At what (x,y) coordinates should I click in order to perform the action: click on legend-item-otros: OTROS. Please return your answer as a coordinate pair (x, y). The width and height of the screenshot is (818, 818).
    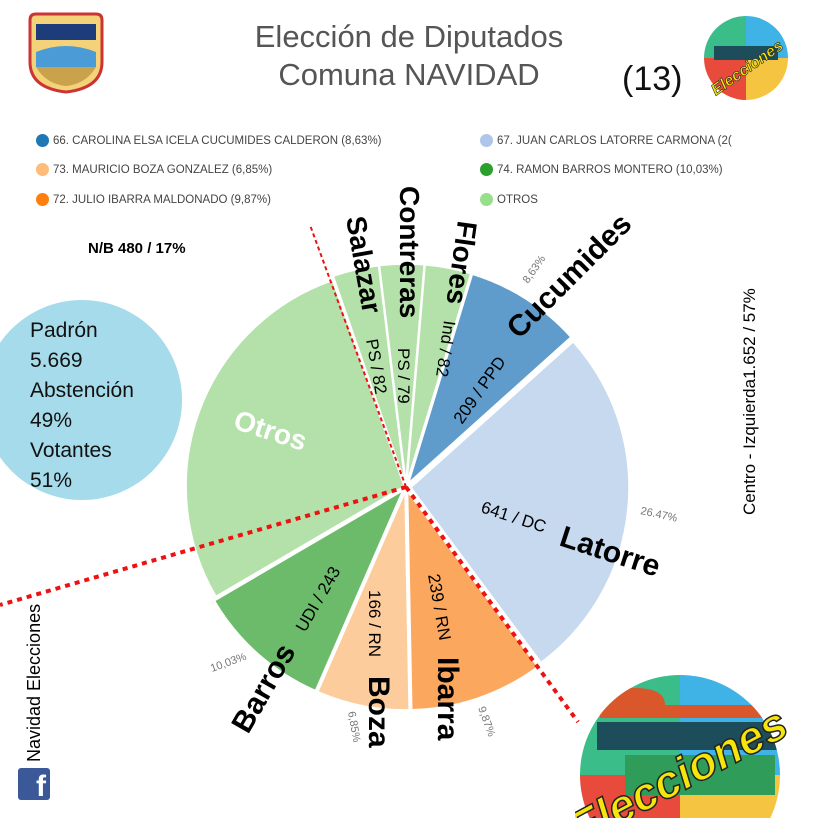
    Looking at the image, I should click on (509, 199).